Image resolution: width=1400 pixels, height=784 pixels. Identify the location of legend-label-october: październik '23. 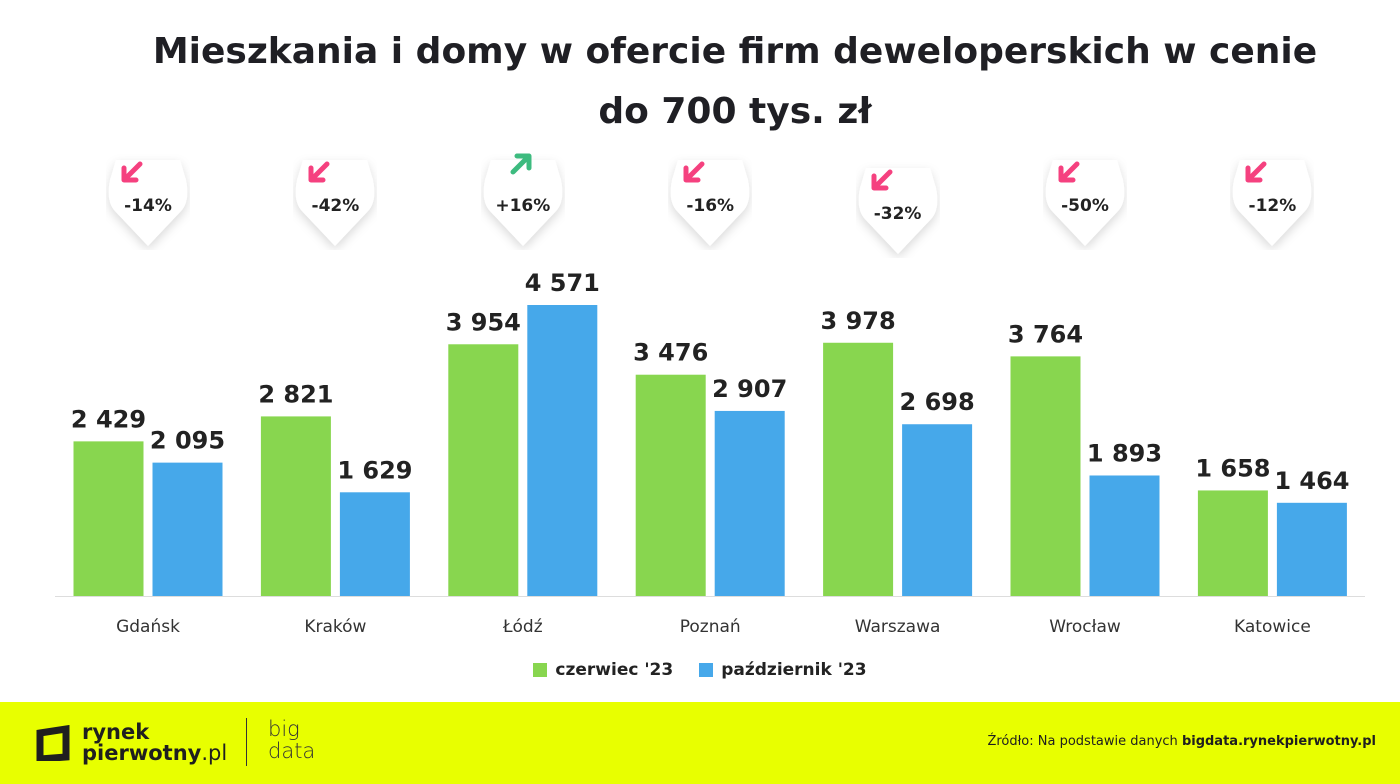
(794, 670).